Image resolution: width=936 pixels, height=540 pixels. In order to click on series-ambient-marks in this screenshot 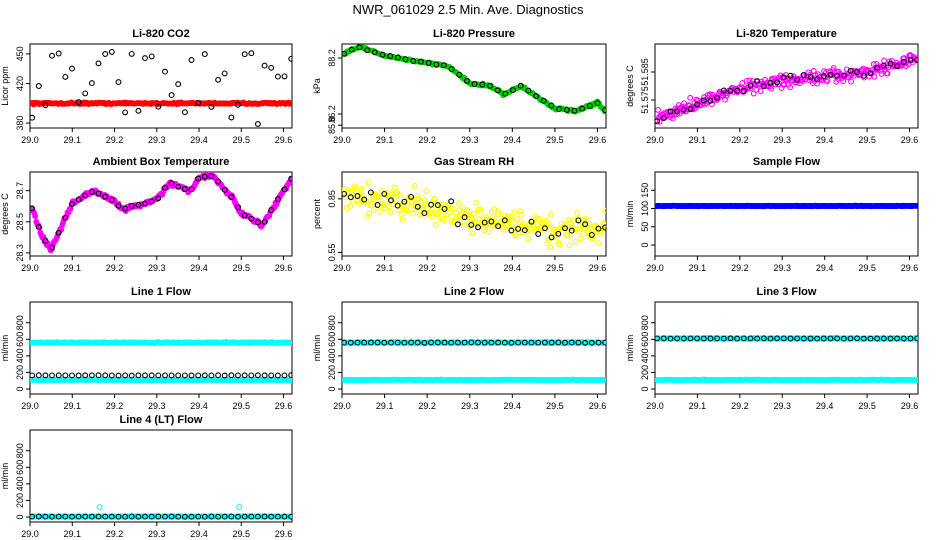, I will do `click(161, 212)`.